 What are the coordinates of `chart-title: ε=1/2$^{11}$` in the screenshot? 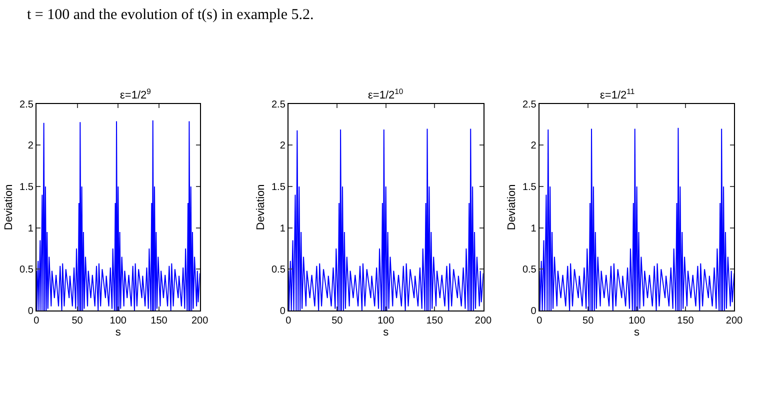 It's located at (617, 94).